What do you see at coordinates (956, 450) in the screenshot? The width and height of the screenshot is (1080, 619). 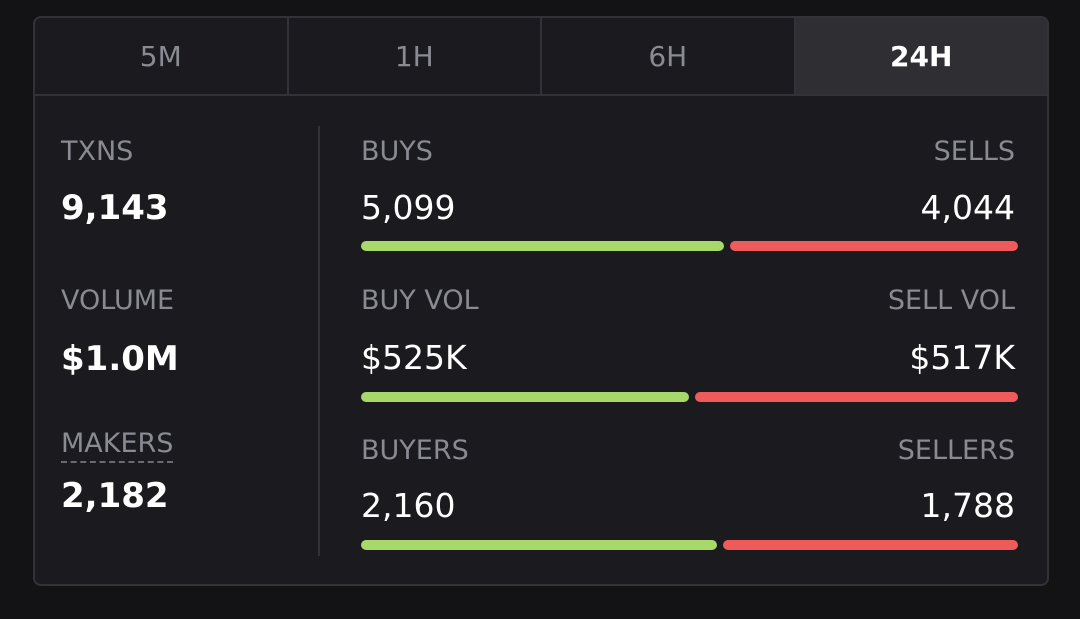 I see `sellers-label: SELLERS` at bounding box center [956, 450].